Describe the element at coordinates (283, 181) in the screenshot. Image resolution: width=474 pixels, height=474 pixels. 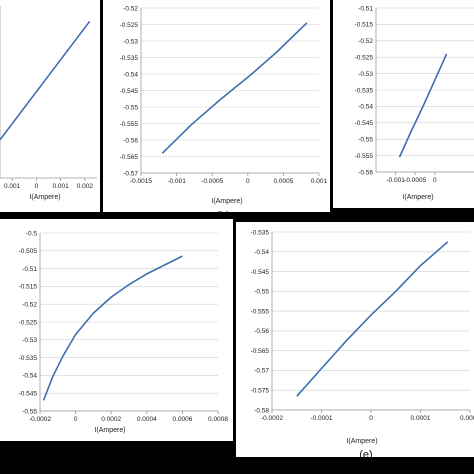
I see `x-tick-label: 0.0005` at that location.